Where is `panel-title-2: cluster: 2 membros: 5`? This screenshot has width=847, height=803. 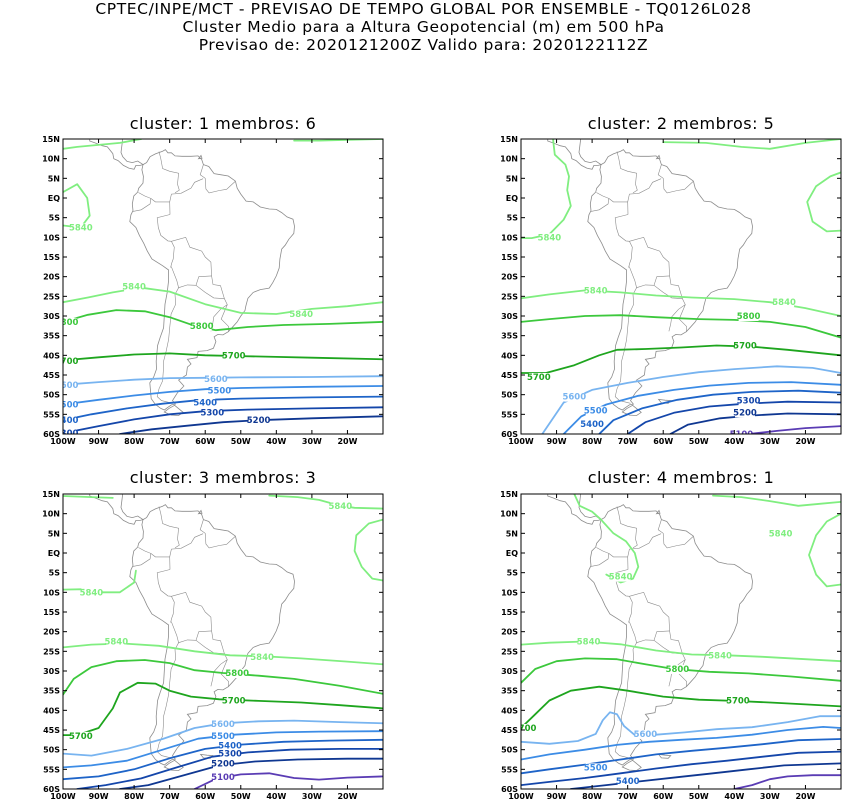 panel-title-2: cluster: 2 membros: 5 is located at coordinates (681, 123).